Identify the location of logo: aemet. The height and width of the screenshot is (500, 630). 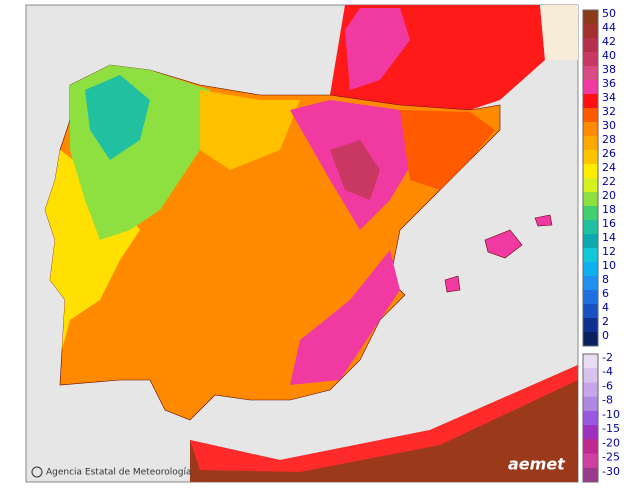
(537, 464).